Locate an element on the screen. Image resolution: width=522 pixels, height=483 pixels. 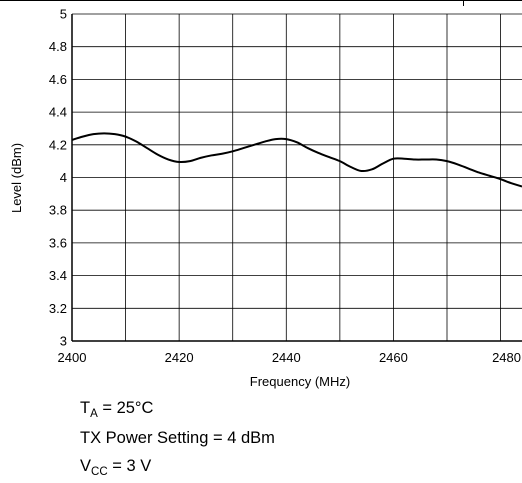
y-tick-label: 3.4 is located at coordinates (58, 275).